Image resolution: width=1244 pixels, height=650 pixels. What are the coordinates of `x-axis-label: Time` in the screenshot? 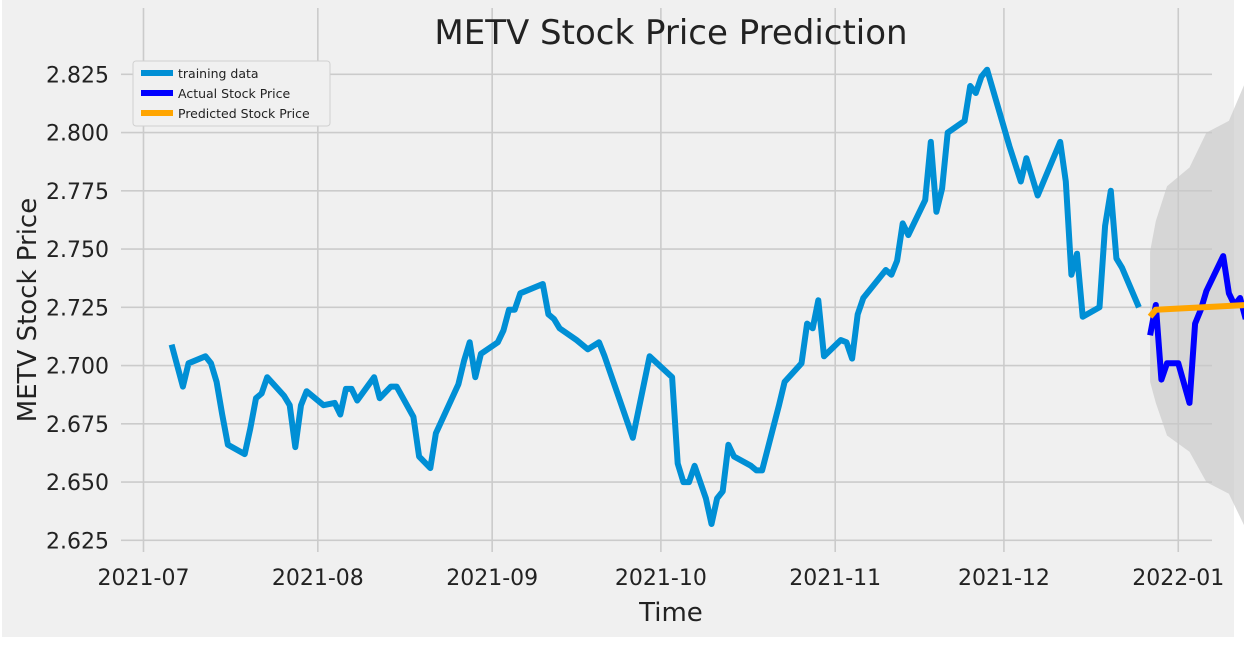 It's located at (670, 613).